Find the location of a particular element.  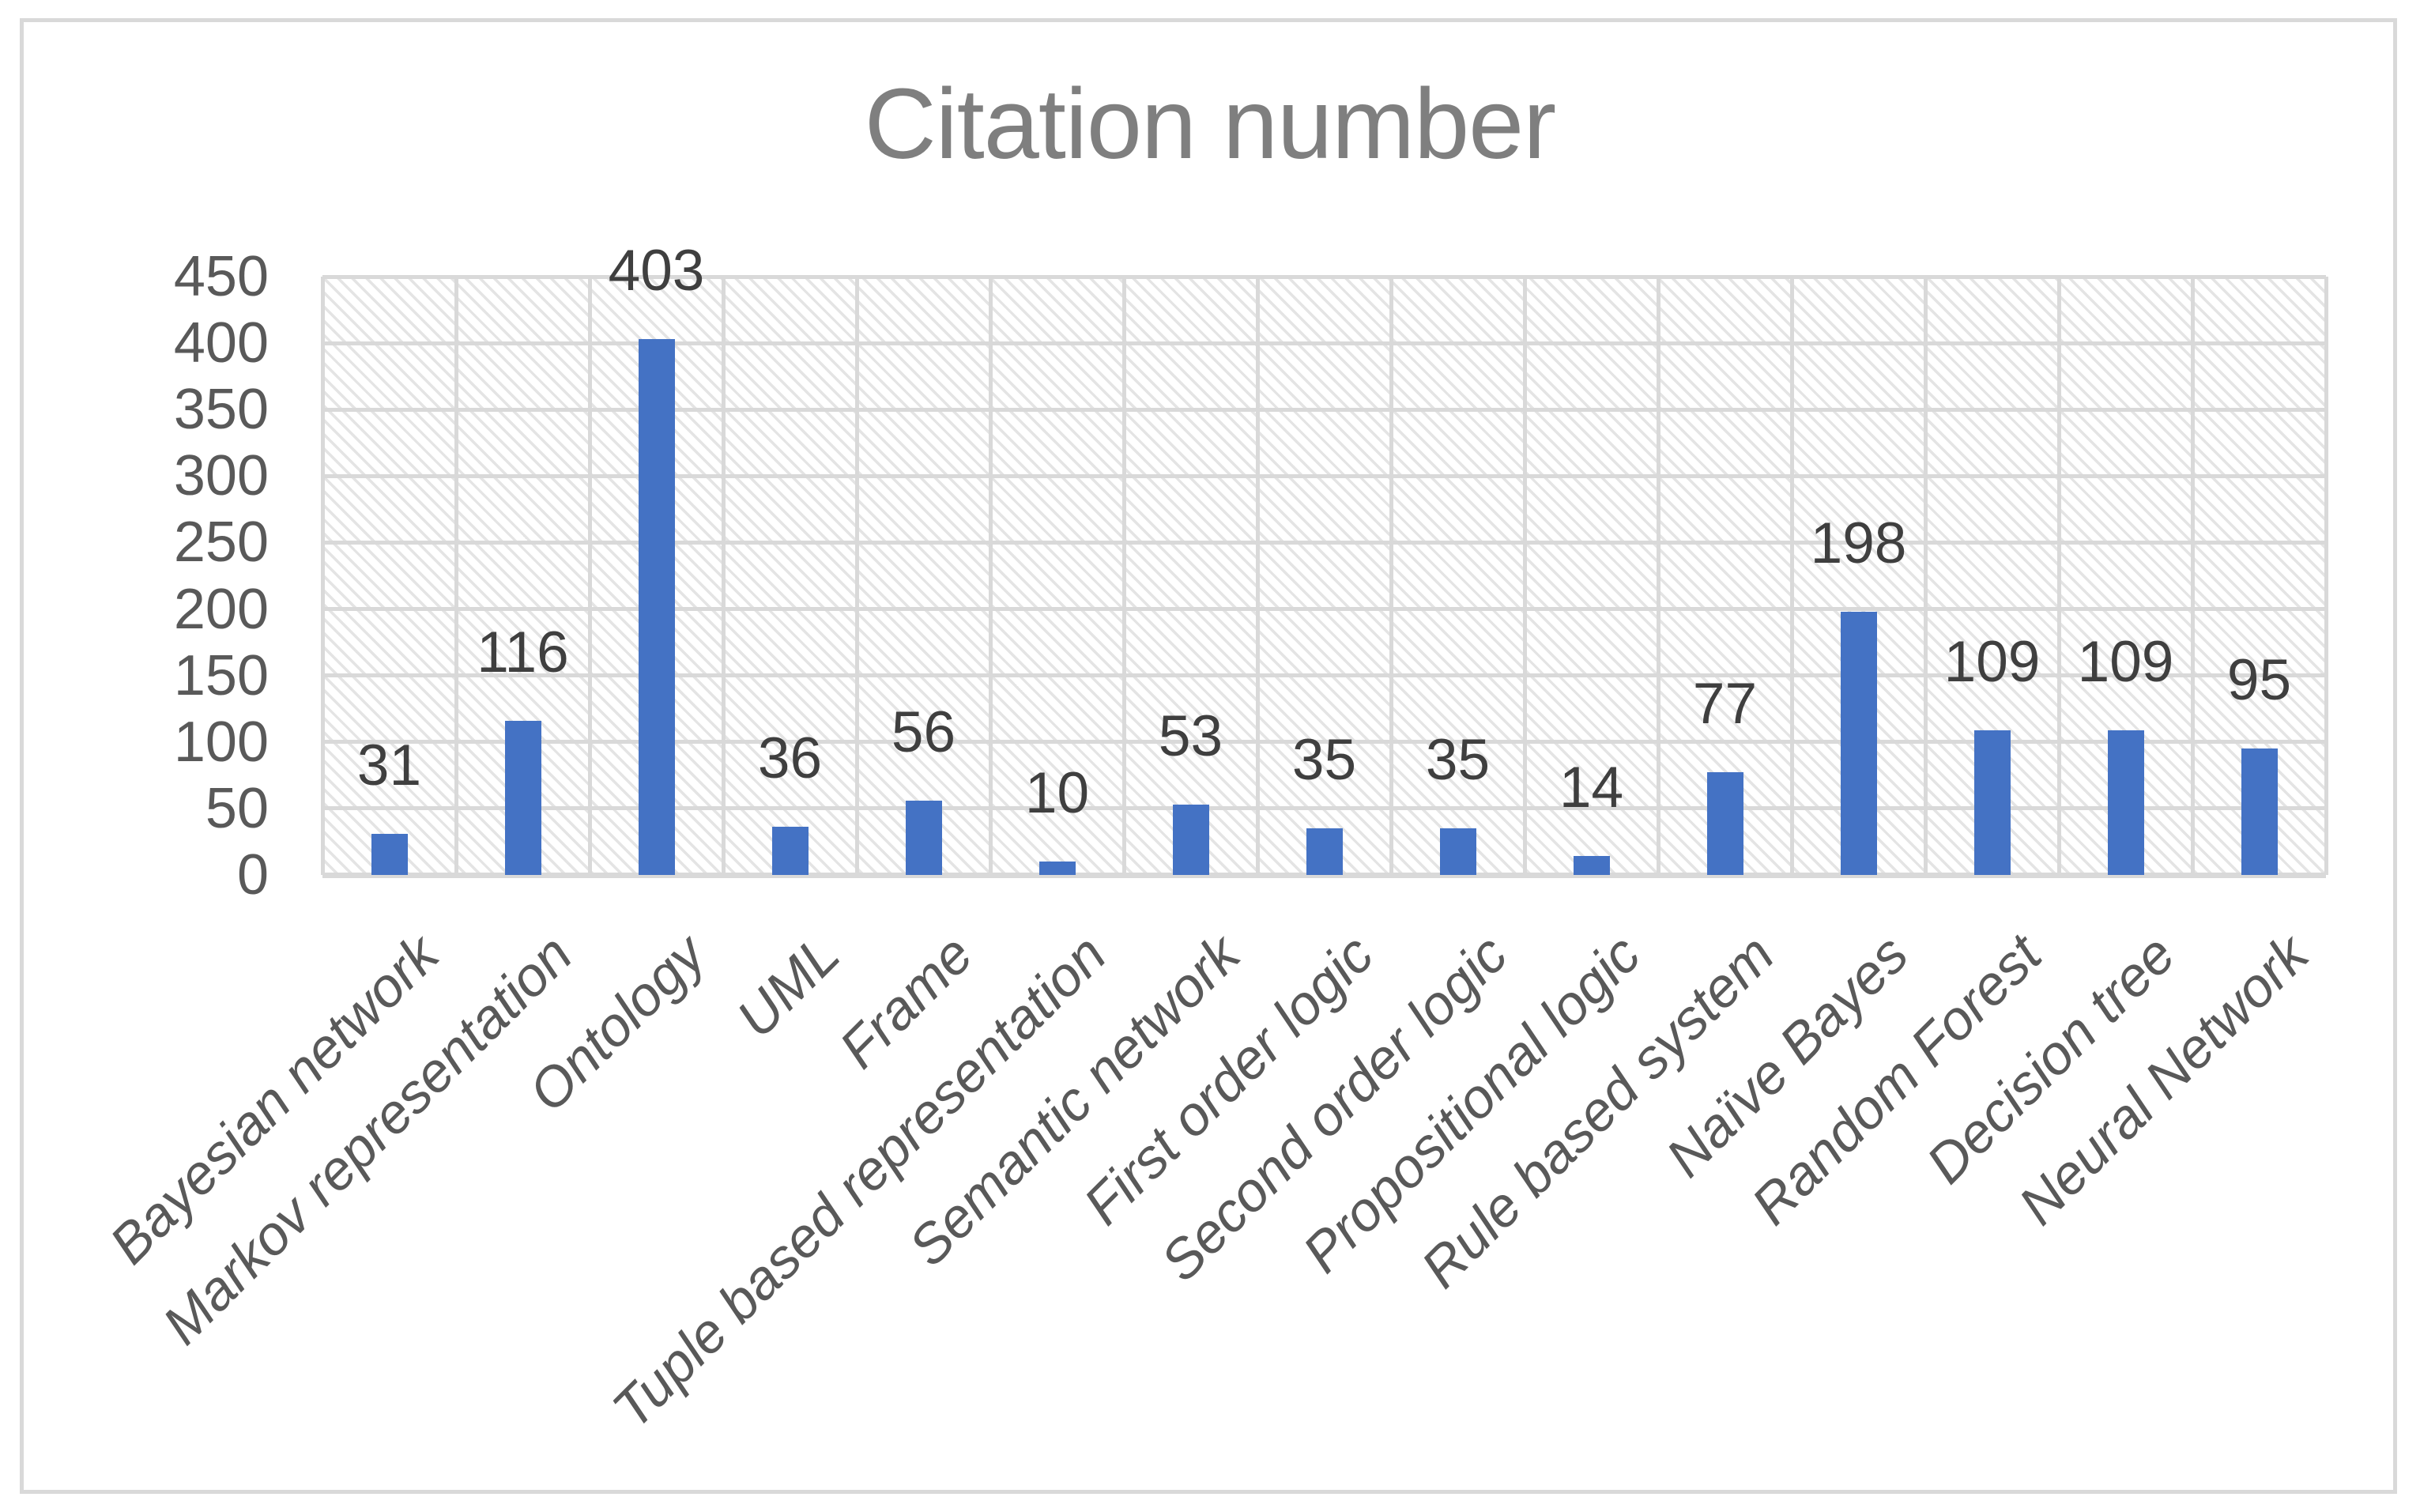

y-axis-tick-label: 350 is located at coordinates (221, 410).